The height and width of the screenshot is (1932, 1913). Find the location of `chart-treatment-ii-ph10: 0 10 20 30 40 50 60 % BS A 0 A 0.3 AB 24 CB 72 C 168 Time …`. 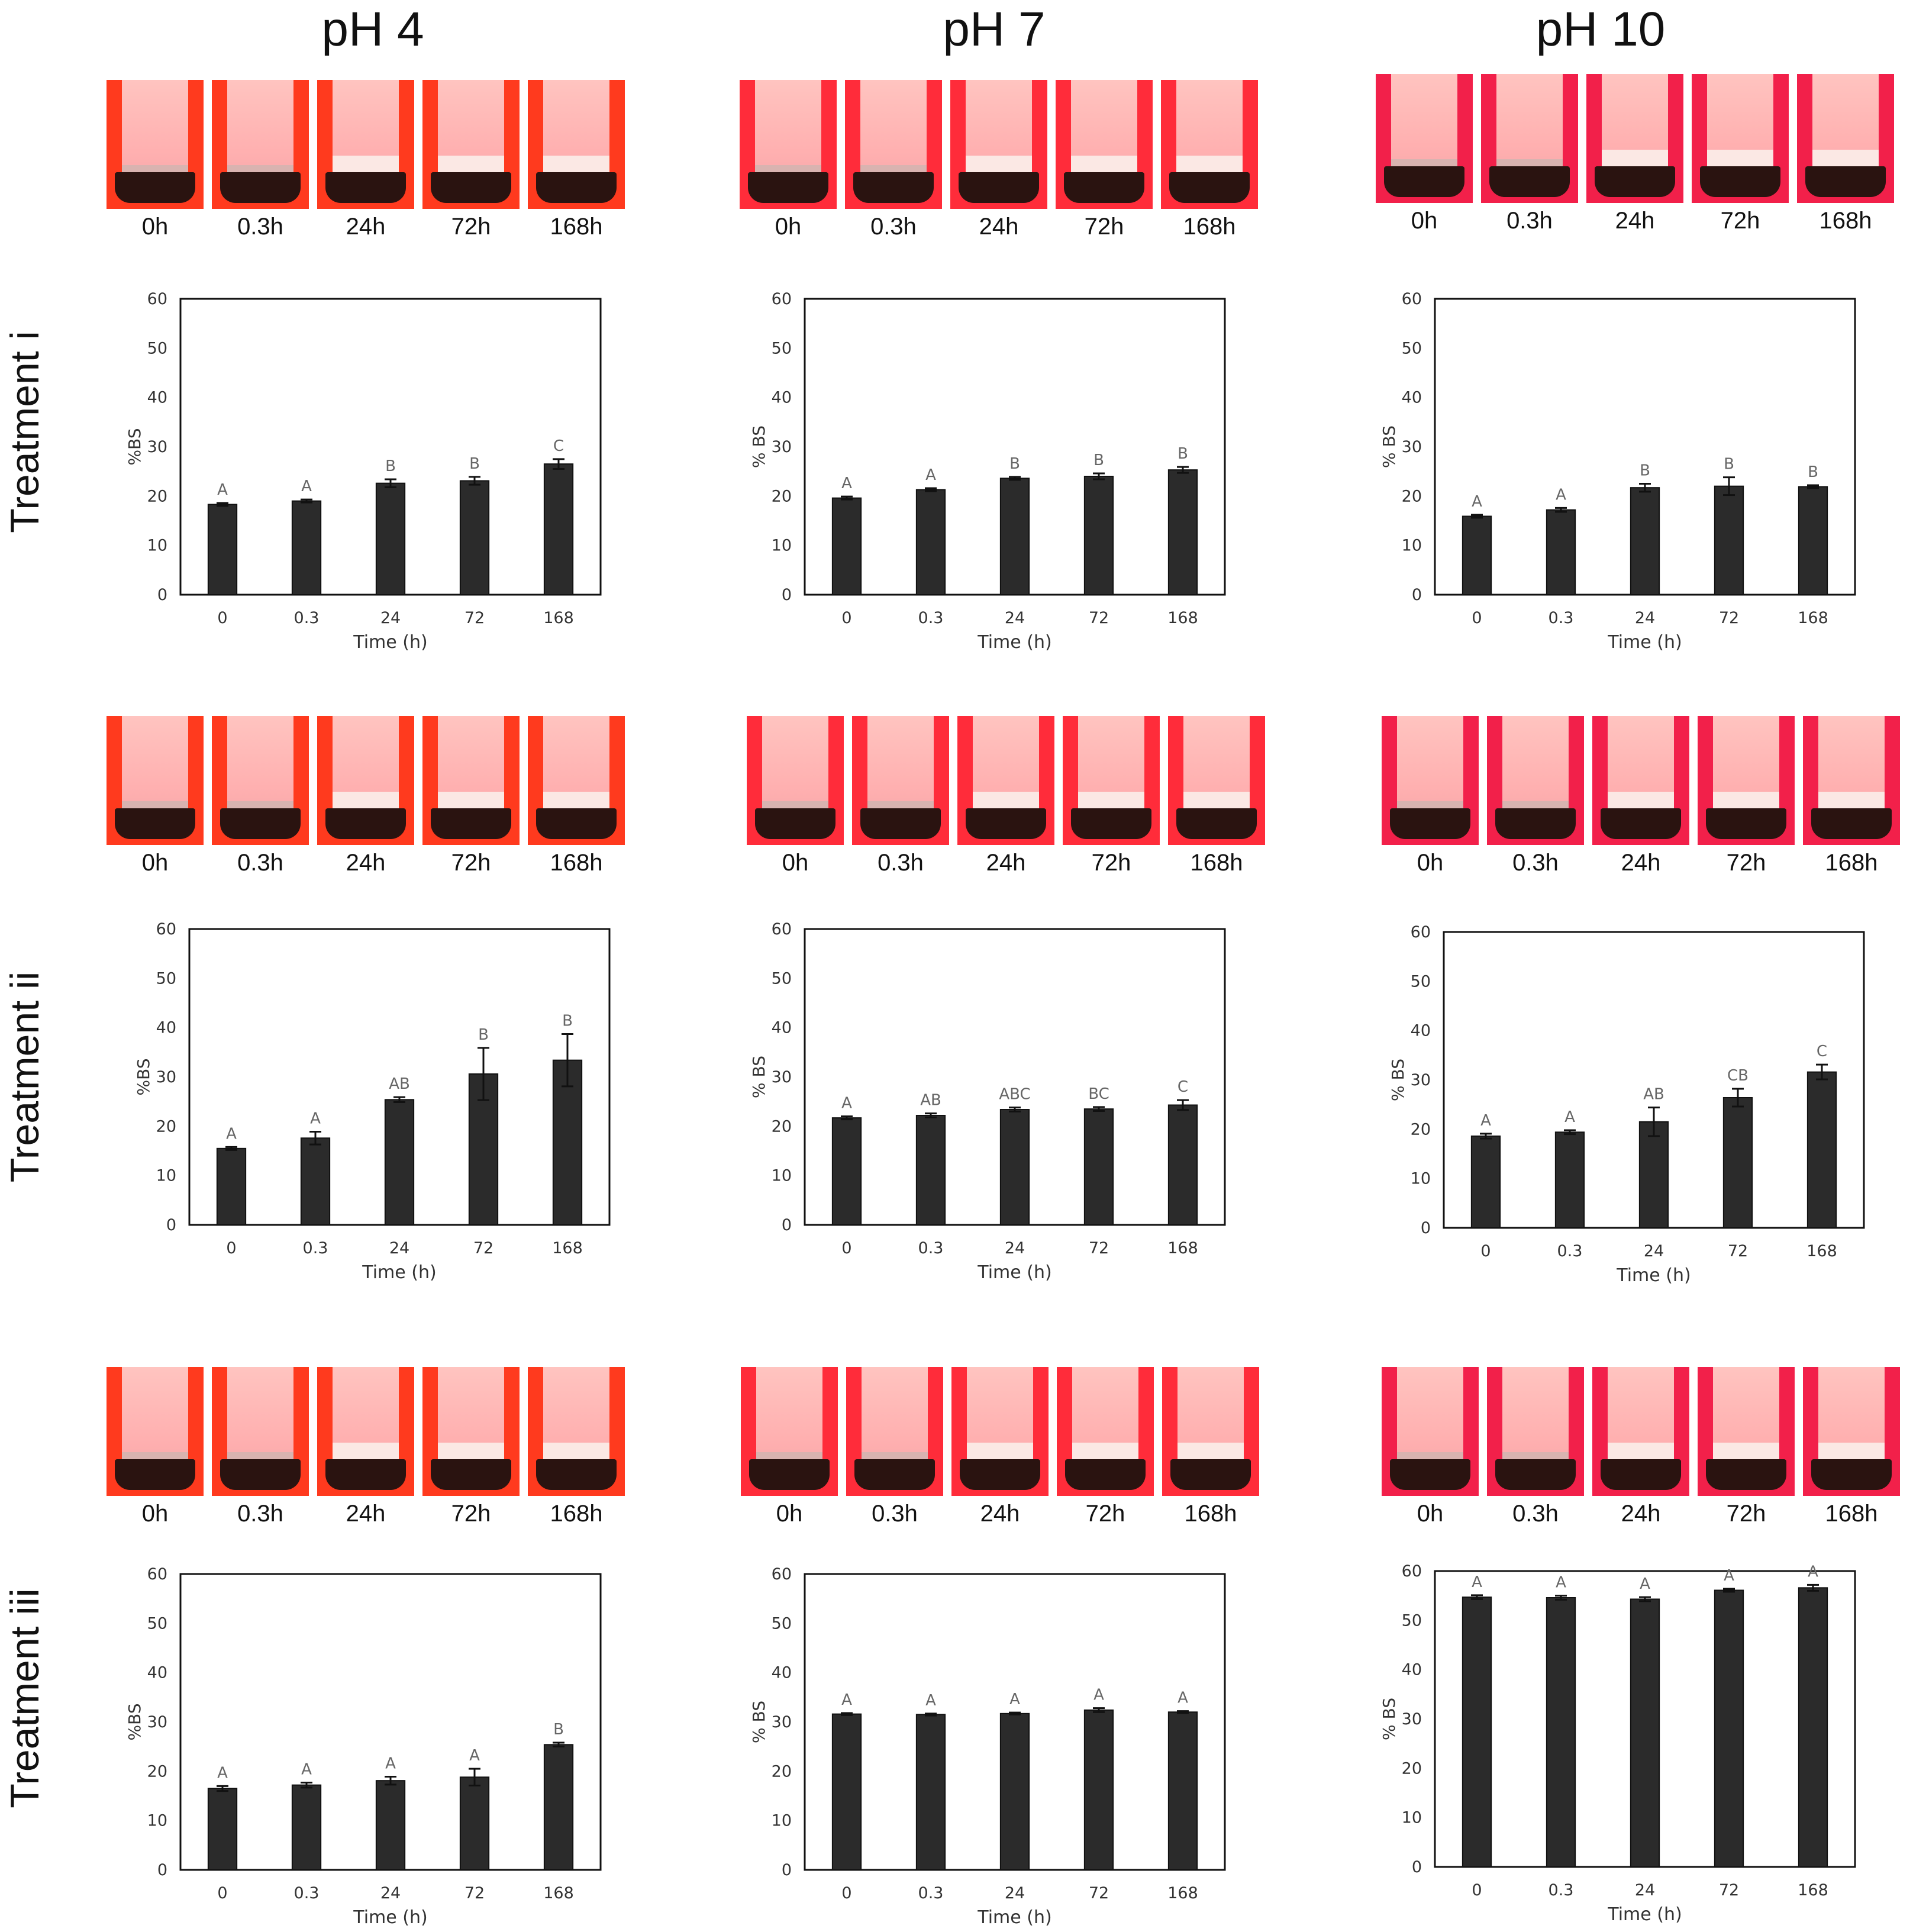

chart-treatment-ii-ph10: 0 10 20 30 40 50 60 % BS A 0 A 0.3 AB 24 CB 72 C 168 Time … is located at coordinates (1627, 1104).